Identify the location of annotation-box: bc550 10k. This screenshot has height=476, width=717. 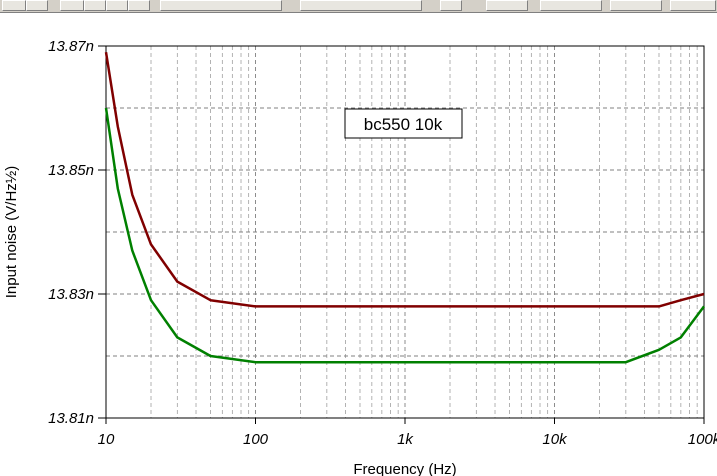
(403, 123).